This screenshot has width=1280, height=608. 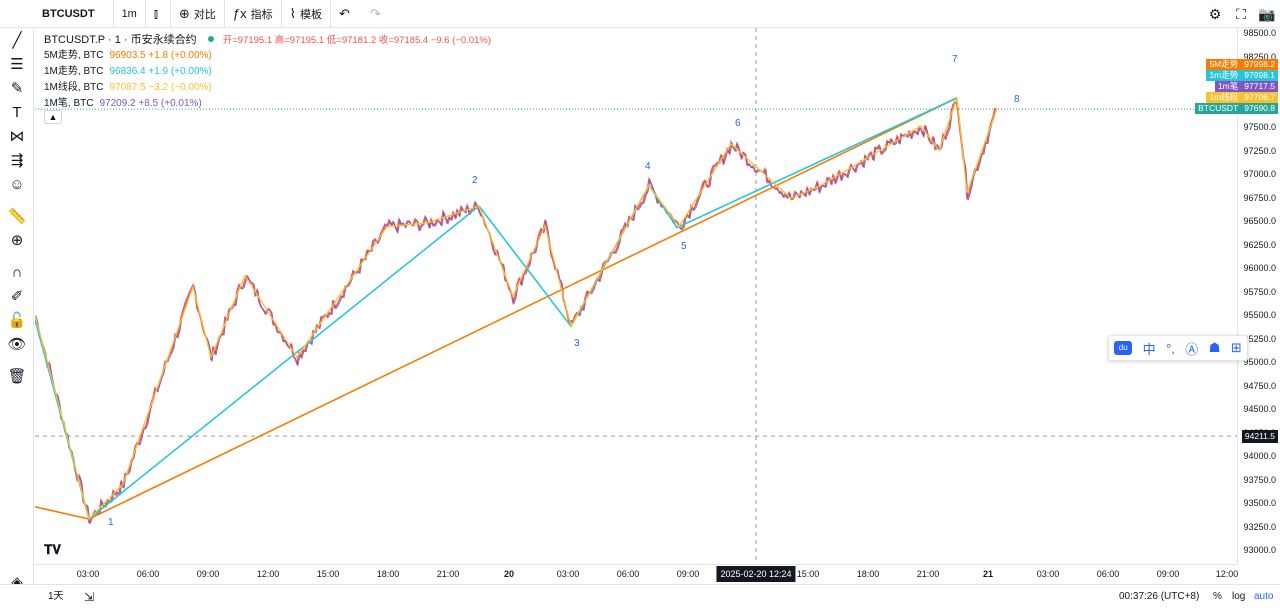 What do you see at coordinates (1217, 596) in the screenshot?
I see `percent-toggle: %` at bounding box center [1217, 596].